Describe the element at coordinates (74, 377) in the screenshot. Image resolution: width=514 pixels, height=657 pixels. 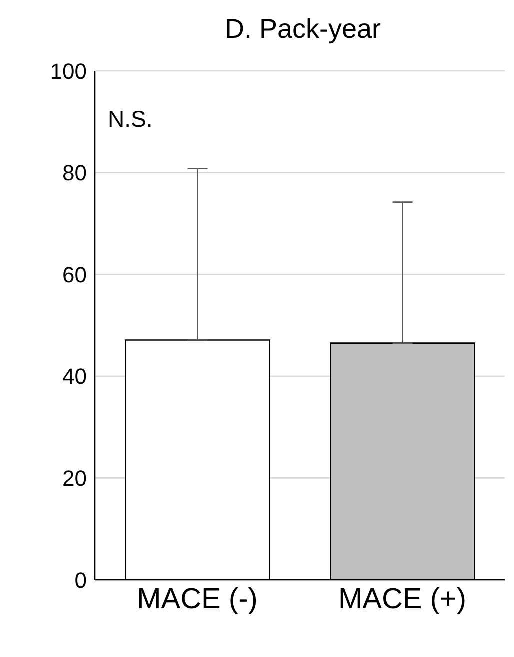
I see `y-tick-label: 40` at that location.